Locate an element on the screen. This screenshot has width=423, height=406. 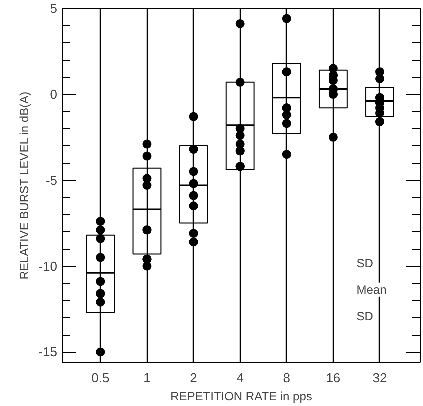
y-tick-label: -5 is located at coordinates (52, 180).